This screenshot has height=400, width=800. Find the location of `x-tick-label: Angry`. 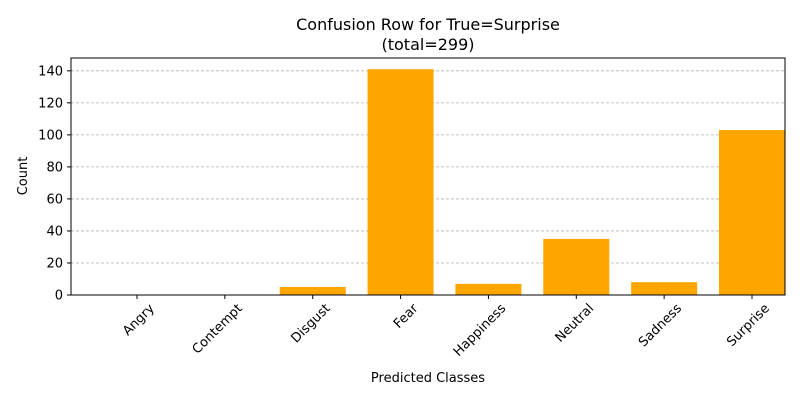

x-tick-label: Angry is located at coordinates (139, 320).